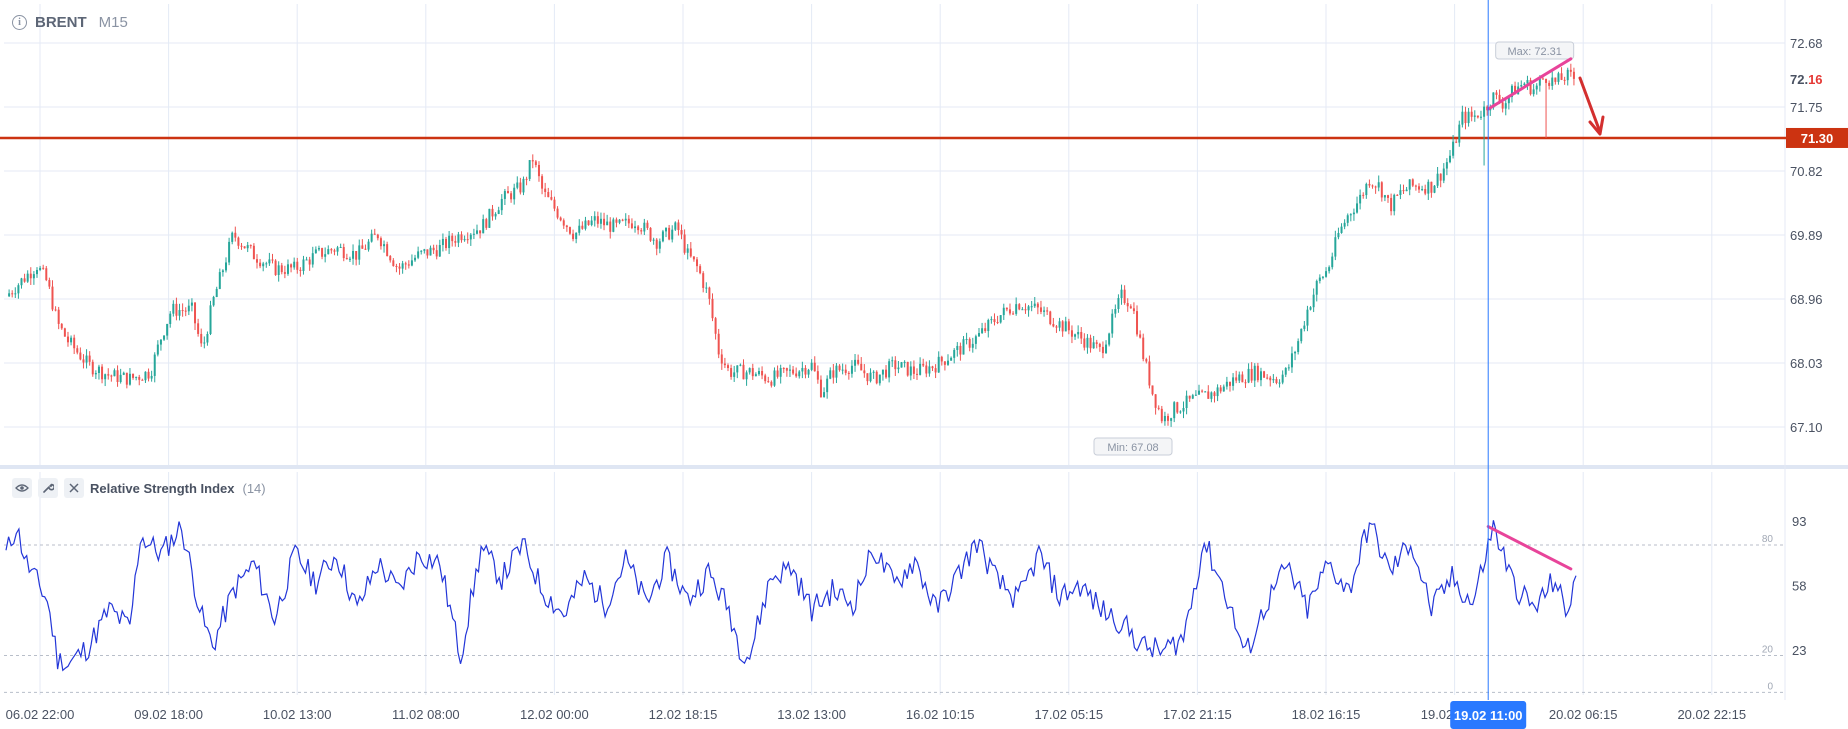  Describe the element at coordinates (113, 22) in the screenshot. I see `timeframe-label: M15` at that location.